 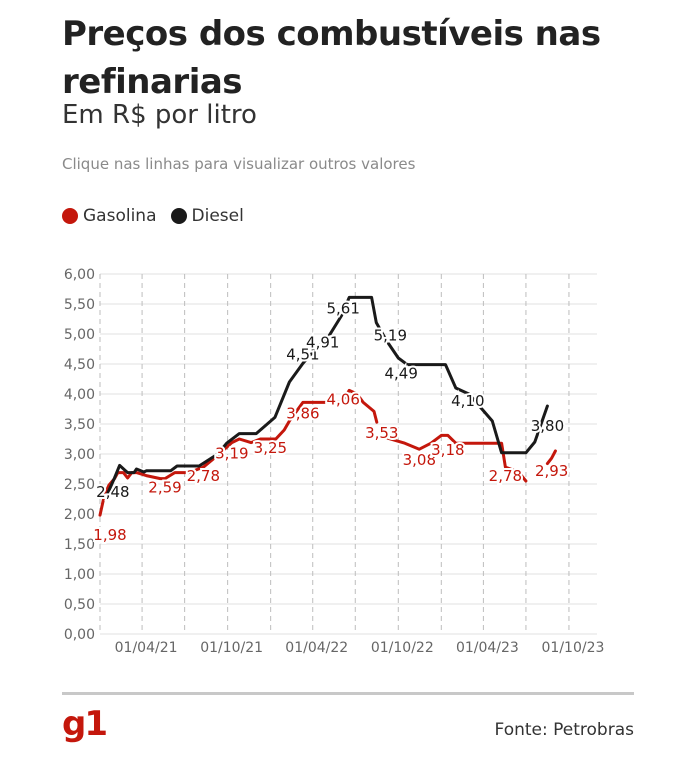 I want to click on y-tick-label: 0,00, so click(x=79, y=635).